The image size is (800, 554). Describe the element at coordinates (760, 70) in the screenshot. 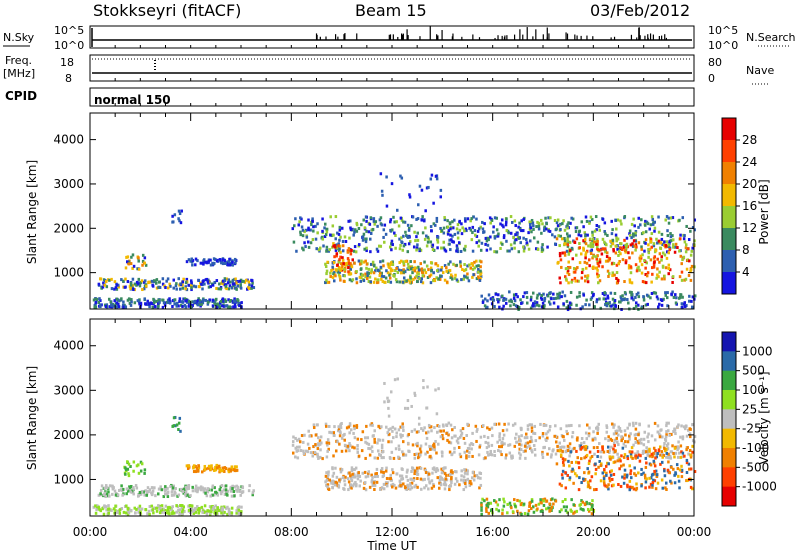

I see `nave-label: Nave` at that location.